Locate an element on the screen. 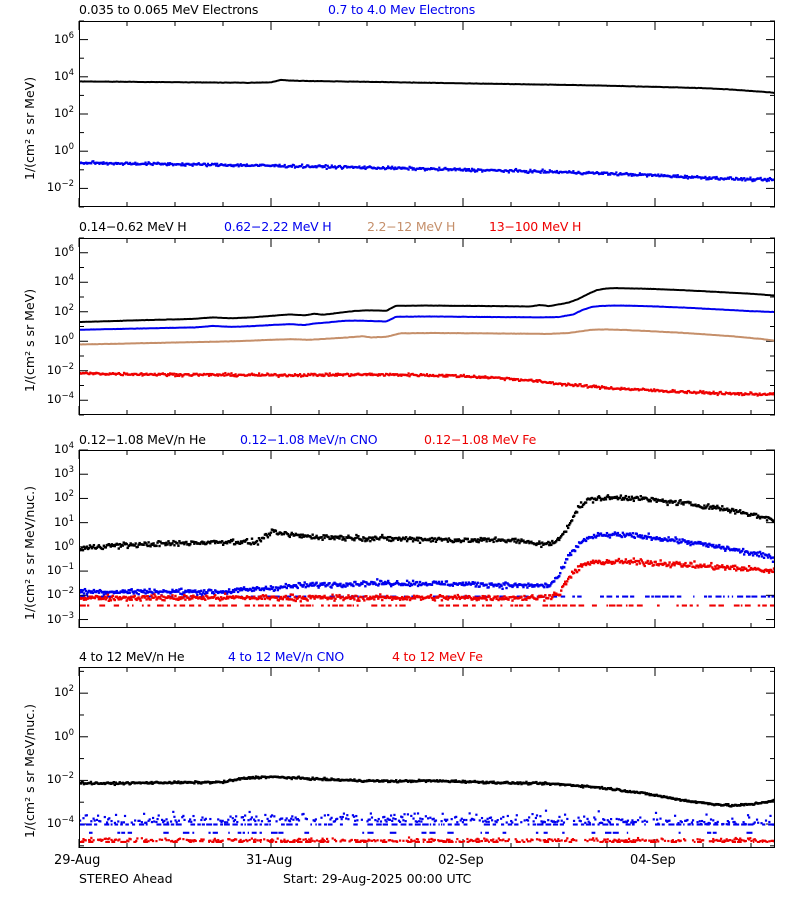 The image size is (800, 900). panel-heavy-high-title-1: 4 to 12 MeV/n CNO is located at coordinates (286, 656).